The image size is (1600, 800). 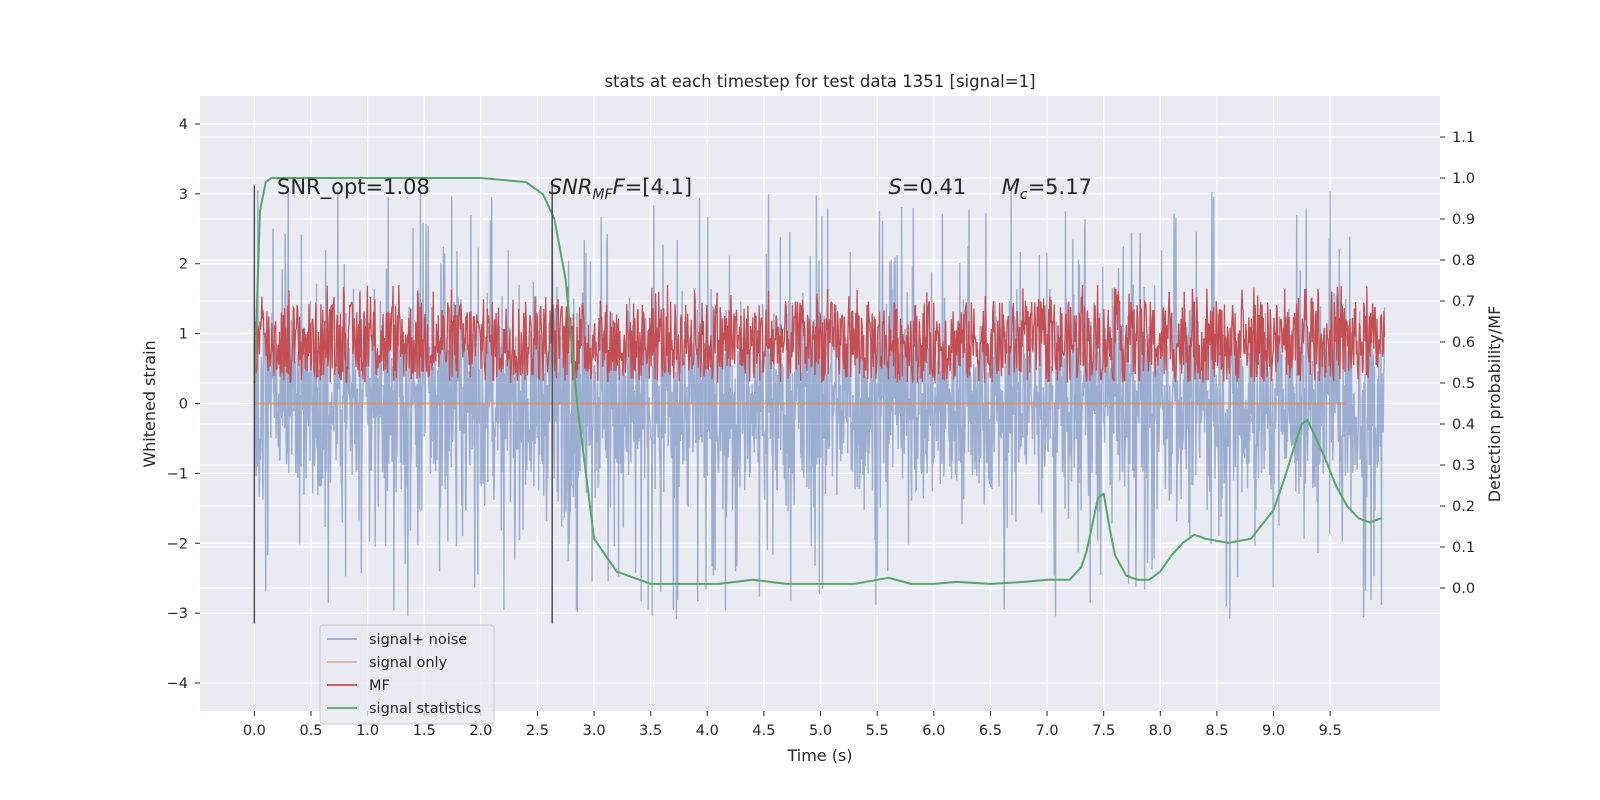 What do you see at coordinates (310, 731) in the screenshot?
I see `x-tick-label: 0.5` at bounding box center [310, 731].